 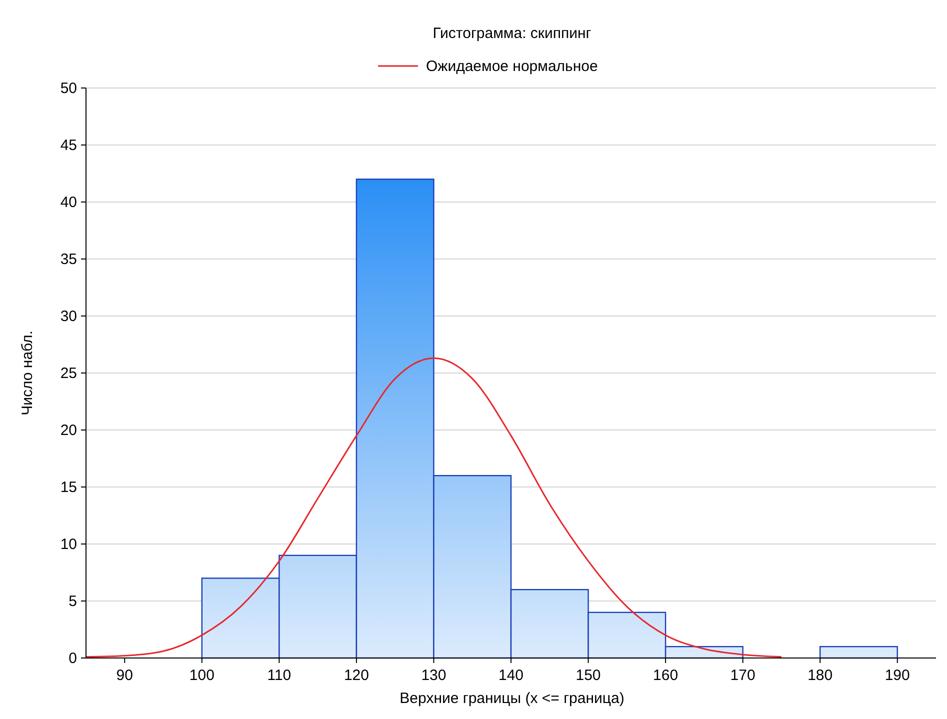 What do you see at coordinates (512, 698) in the screenshot?
I see `x-axis-title: Верхние границы (x <= граница)` at bounding box center [512, 698].